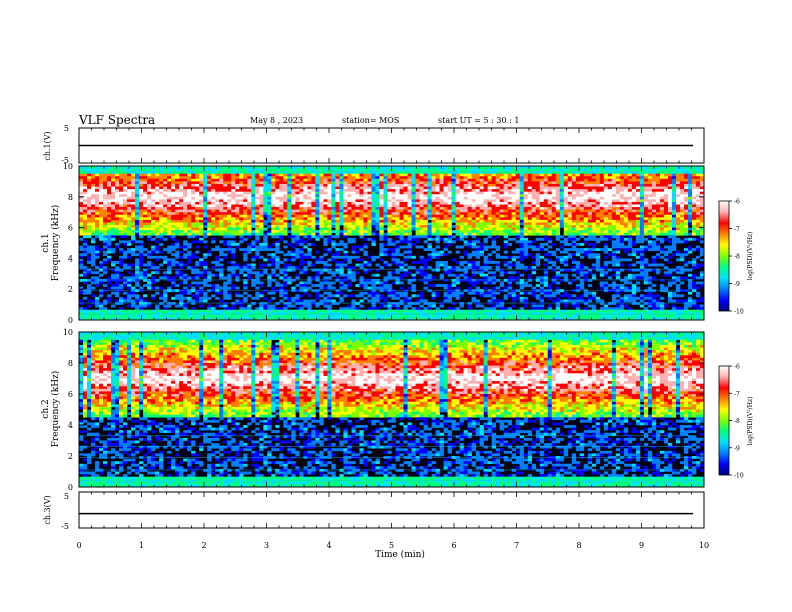 This screenshot has width=792, height=612. I want to click on figure-title: VLF Spectra, so click(116, 120).